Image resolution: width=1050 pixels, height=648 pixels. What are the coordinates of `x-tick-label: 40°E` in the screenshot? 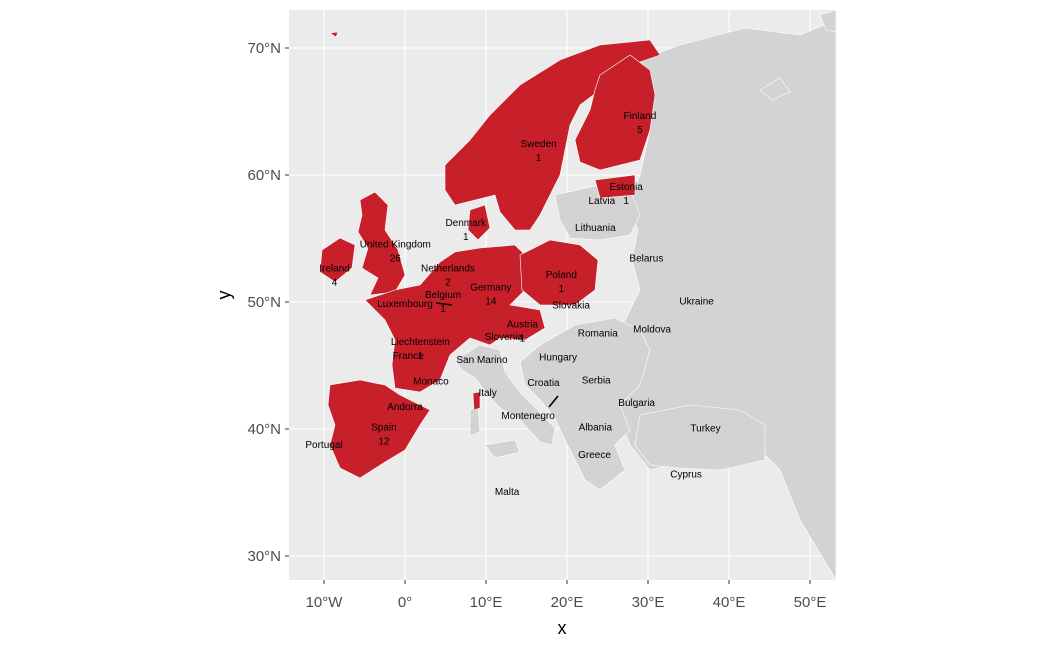 It's located at (729, 602).